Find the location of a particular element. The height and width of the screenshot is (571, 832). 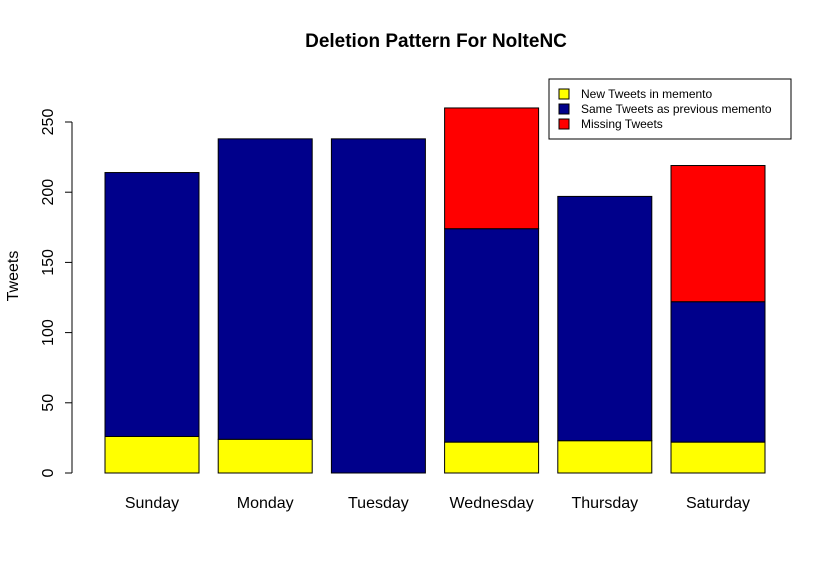

y-axis: 0 50 100 150 200 250 is located at coordinates (56, 293).